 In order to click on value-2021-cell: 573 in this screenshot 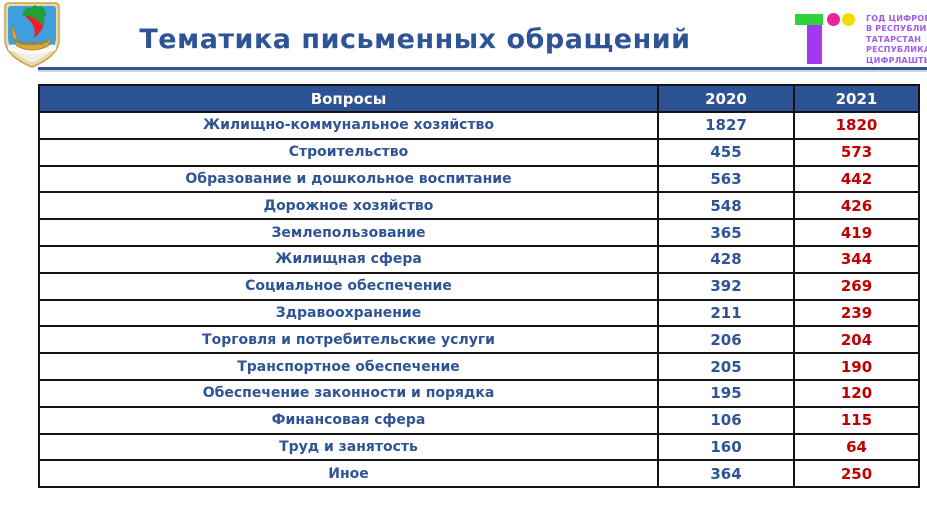, I will do `click(856, 152)`.